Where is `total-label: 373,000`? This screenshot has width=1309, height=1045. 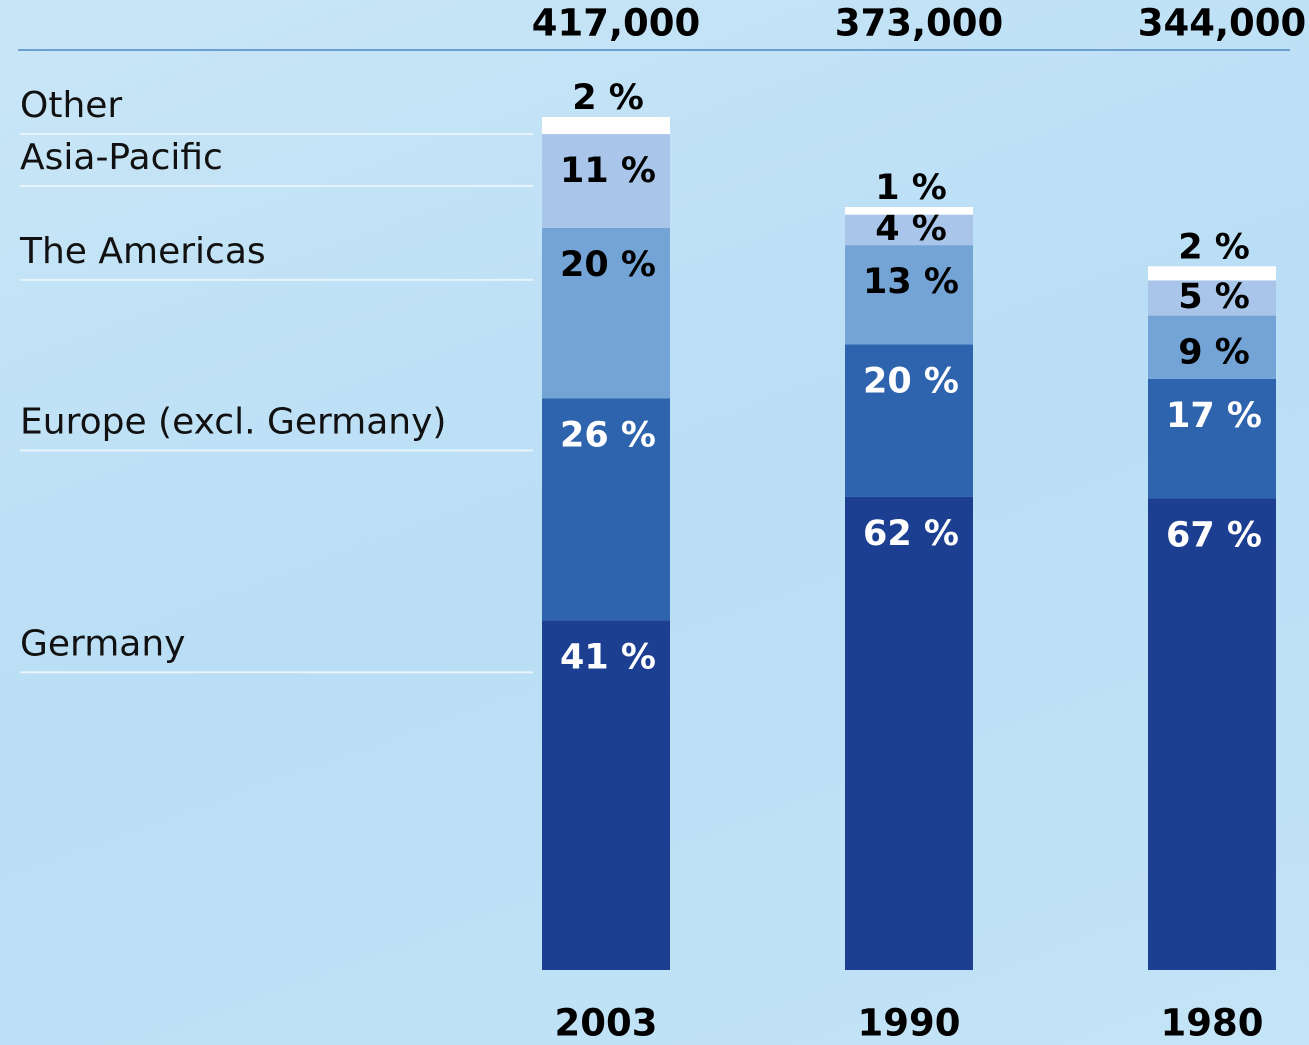
total-label: 373,000 is located at coordinates (919, 23).